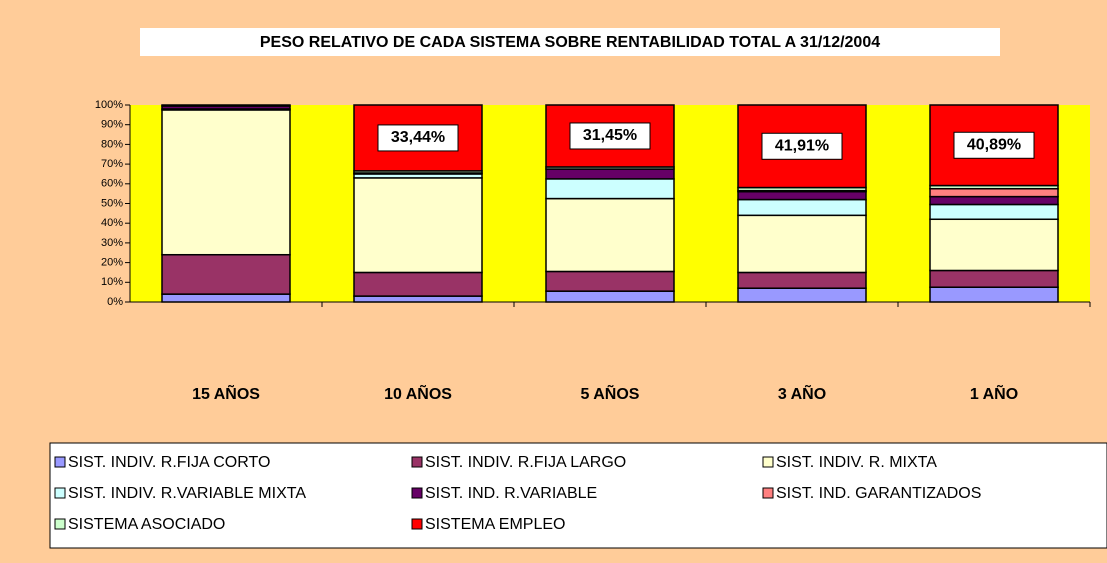 Image resolution: width=1107 pixels, height=563 pixels. What do you see at coordinates (112, 263) in the screenshot?
I see `y-tick-label: 20%` at bounding box center [112, 263].